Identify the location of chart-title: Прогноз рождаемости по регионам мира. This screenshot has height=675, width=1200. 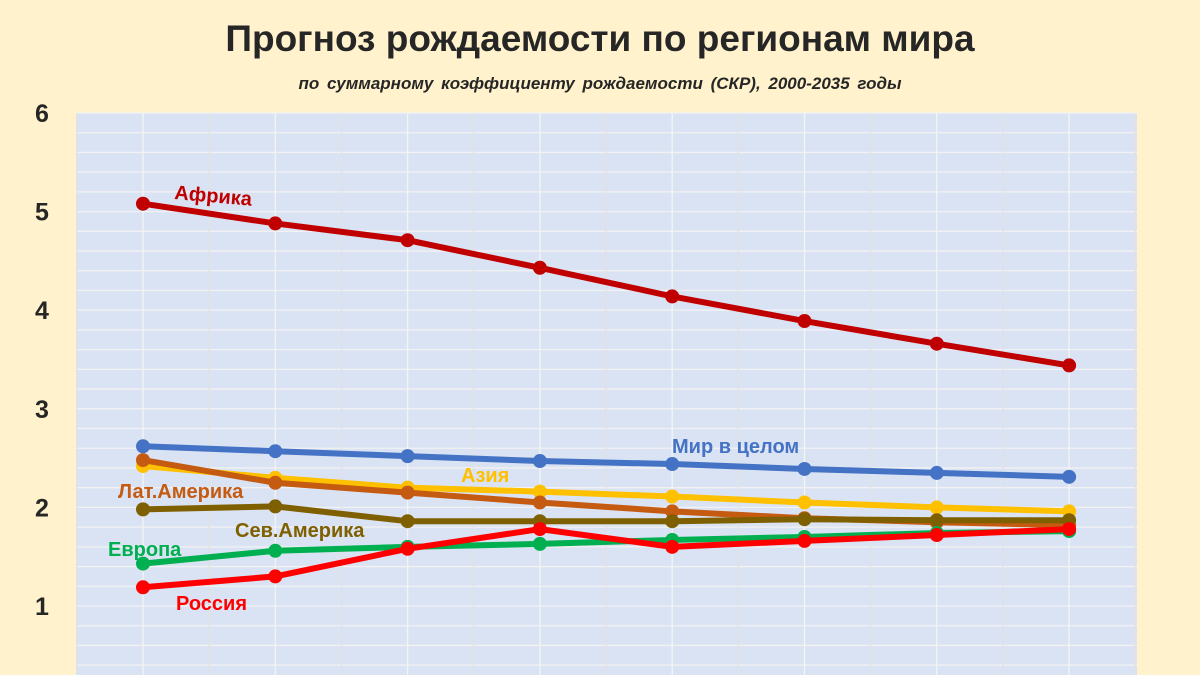
(600, 38).